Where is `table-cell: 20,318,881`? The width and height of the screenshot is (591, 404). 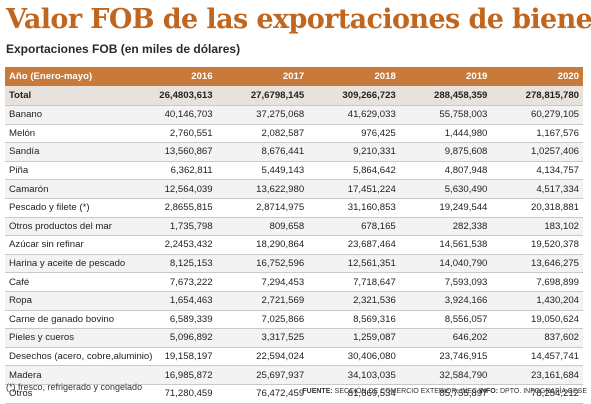 table-cell: 20,318,881 is located at coordinates (537, 208).